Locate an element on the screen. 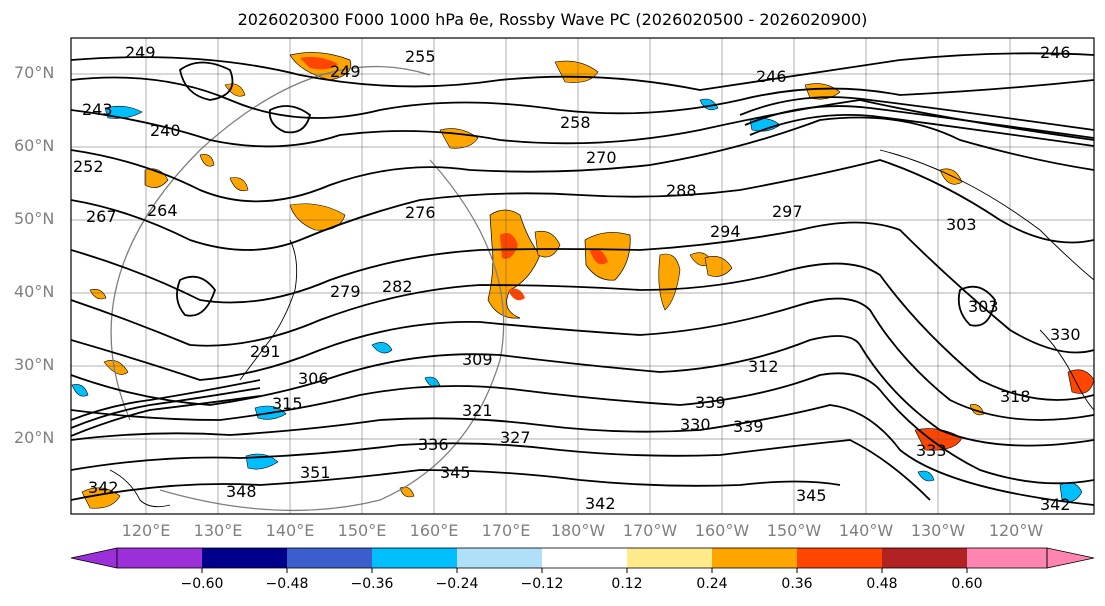  lon-label: 180°W is located at coordinates (578, 530).